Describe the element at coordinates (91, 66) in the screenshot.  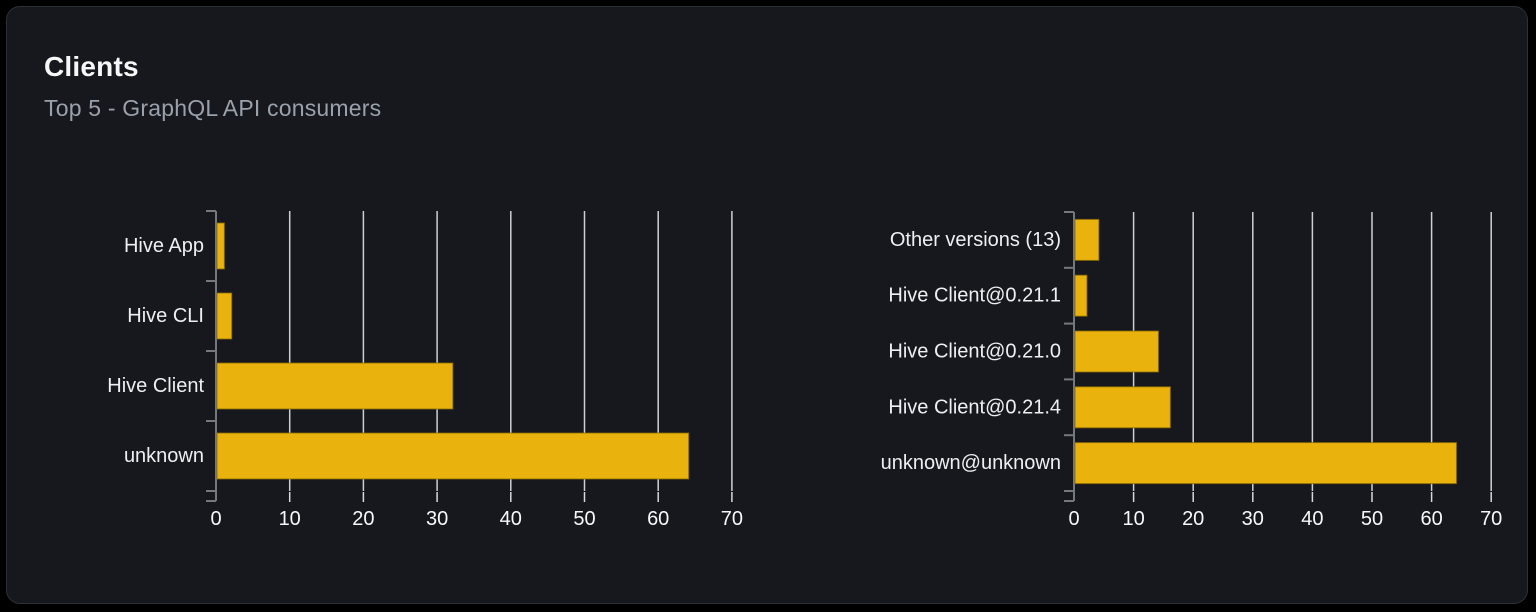
I see `page-title: Clients` at that location.